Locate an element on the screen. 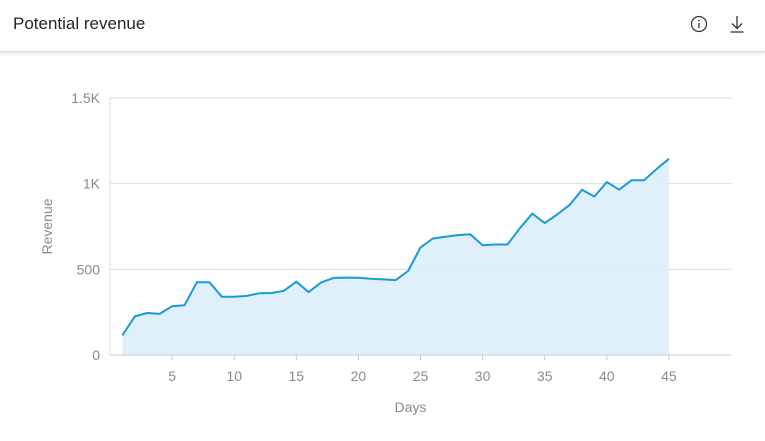 The height and width of the screenshot is (441, 765). x-tick-label: 30 is located at coordinates (483, 376).